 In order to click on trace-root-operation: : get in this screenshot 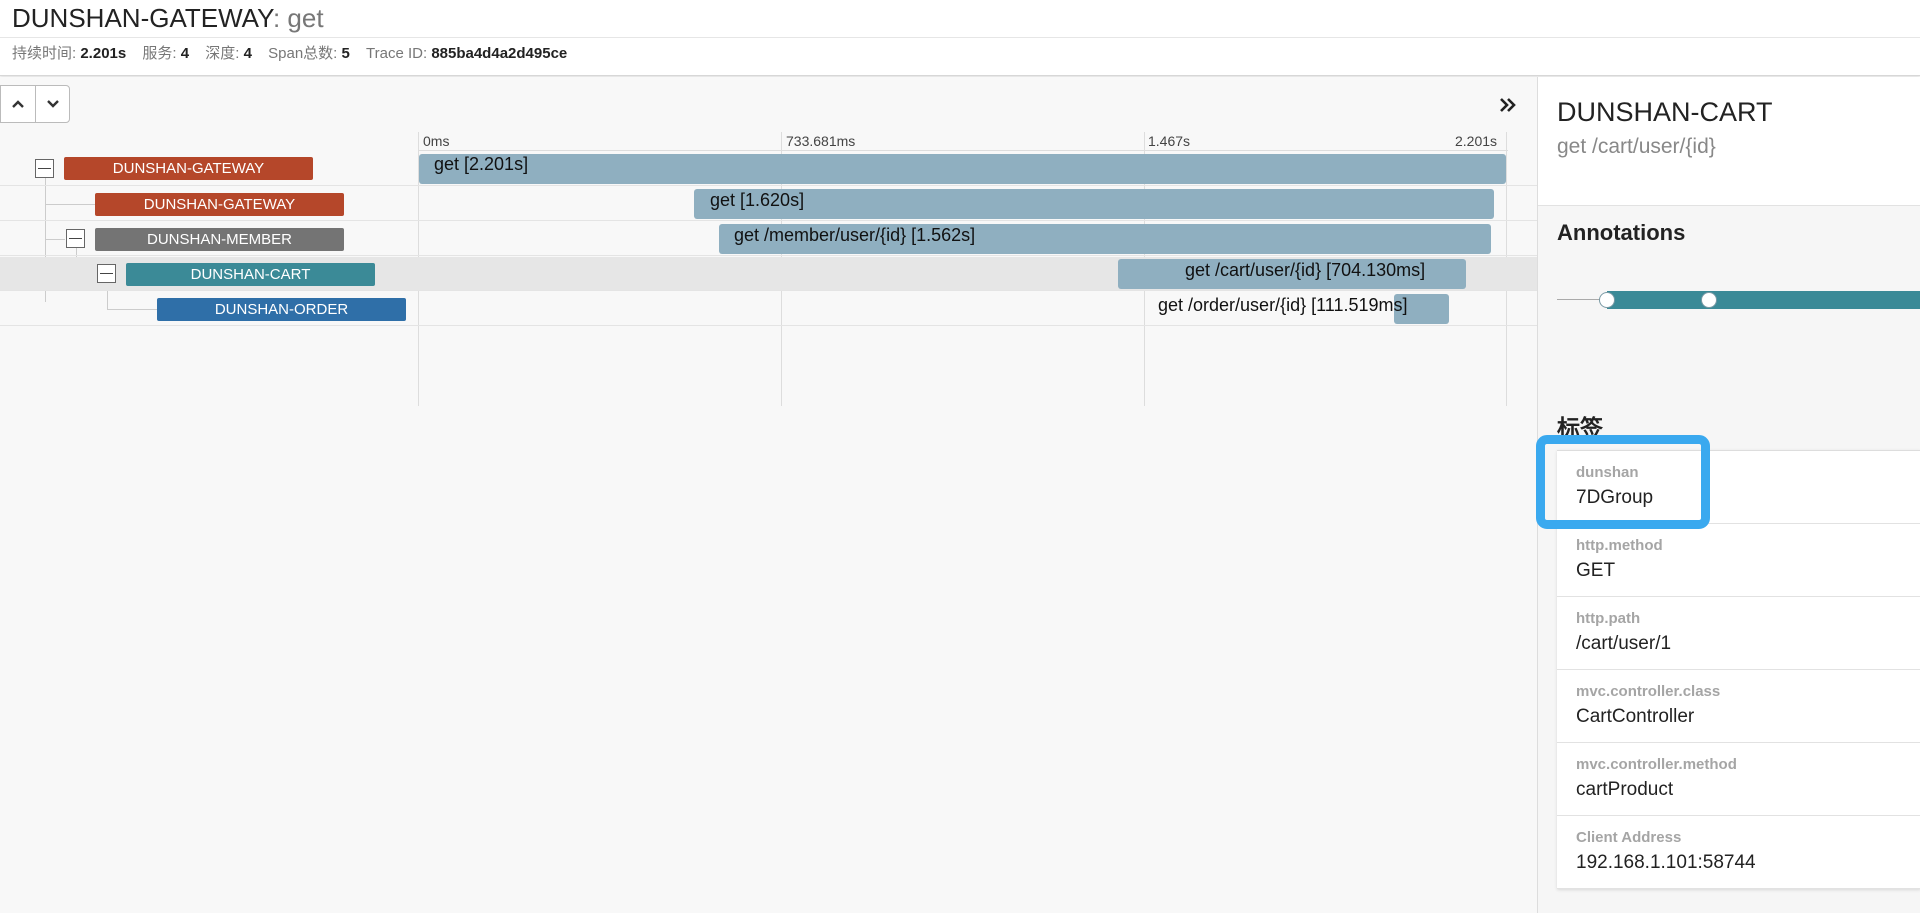, I will do `click(298, 18)`.